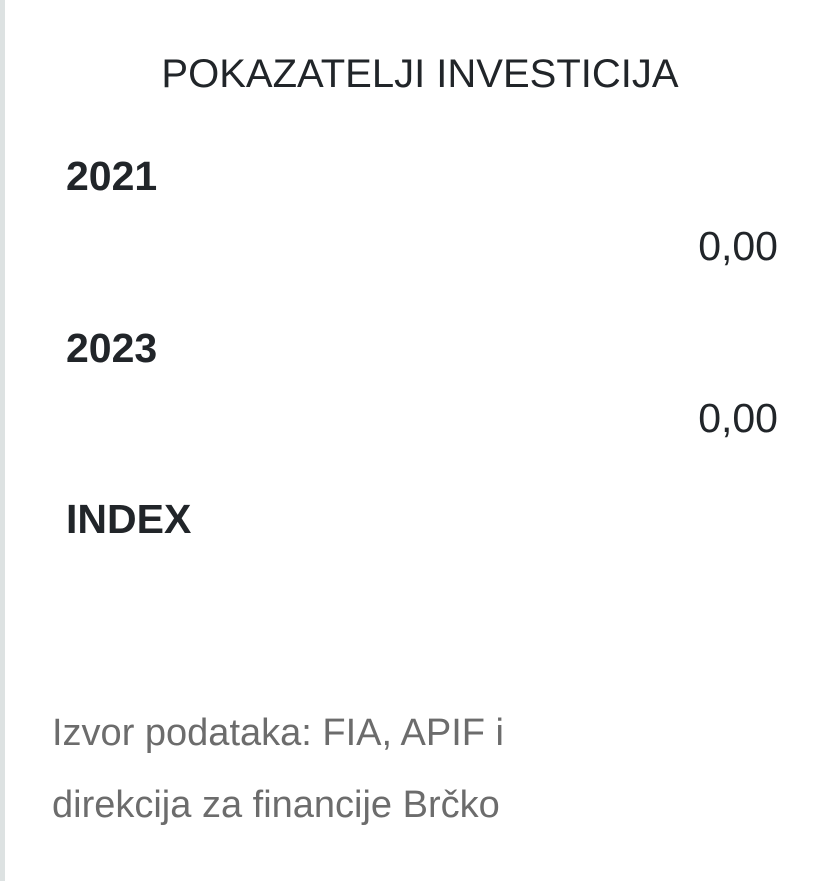  What do you see at coordinates (2, 440) in the screenshot?
I see `left-border` at bounding box center [2, 440].